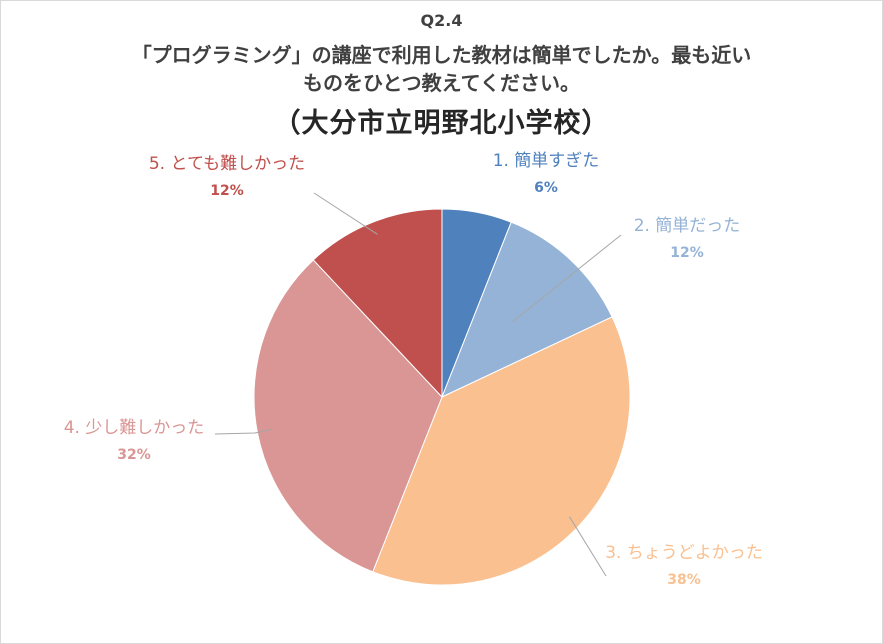  What do you see at coordinates (546, 161) in the screenshot?
I see `slice-category-label-1: 1. 簡単すぎた` at bounding box center [546, 161].